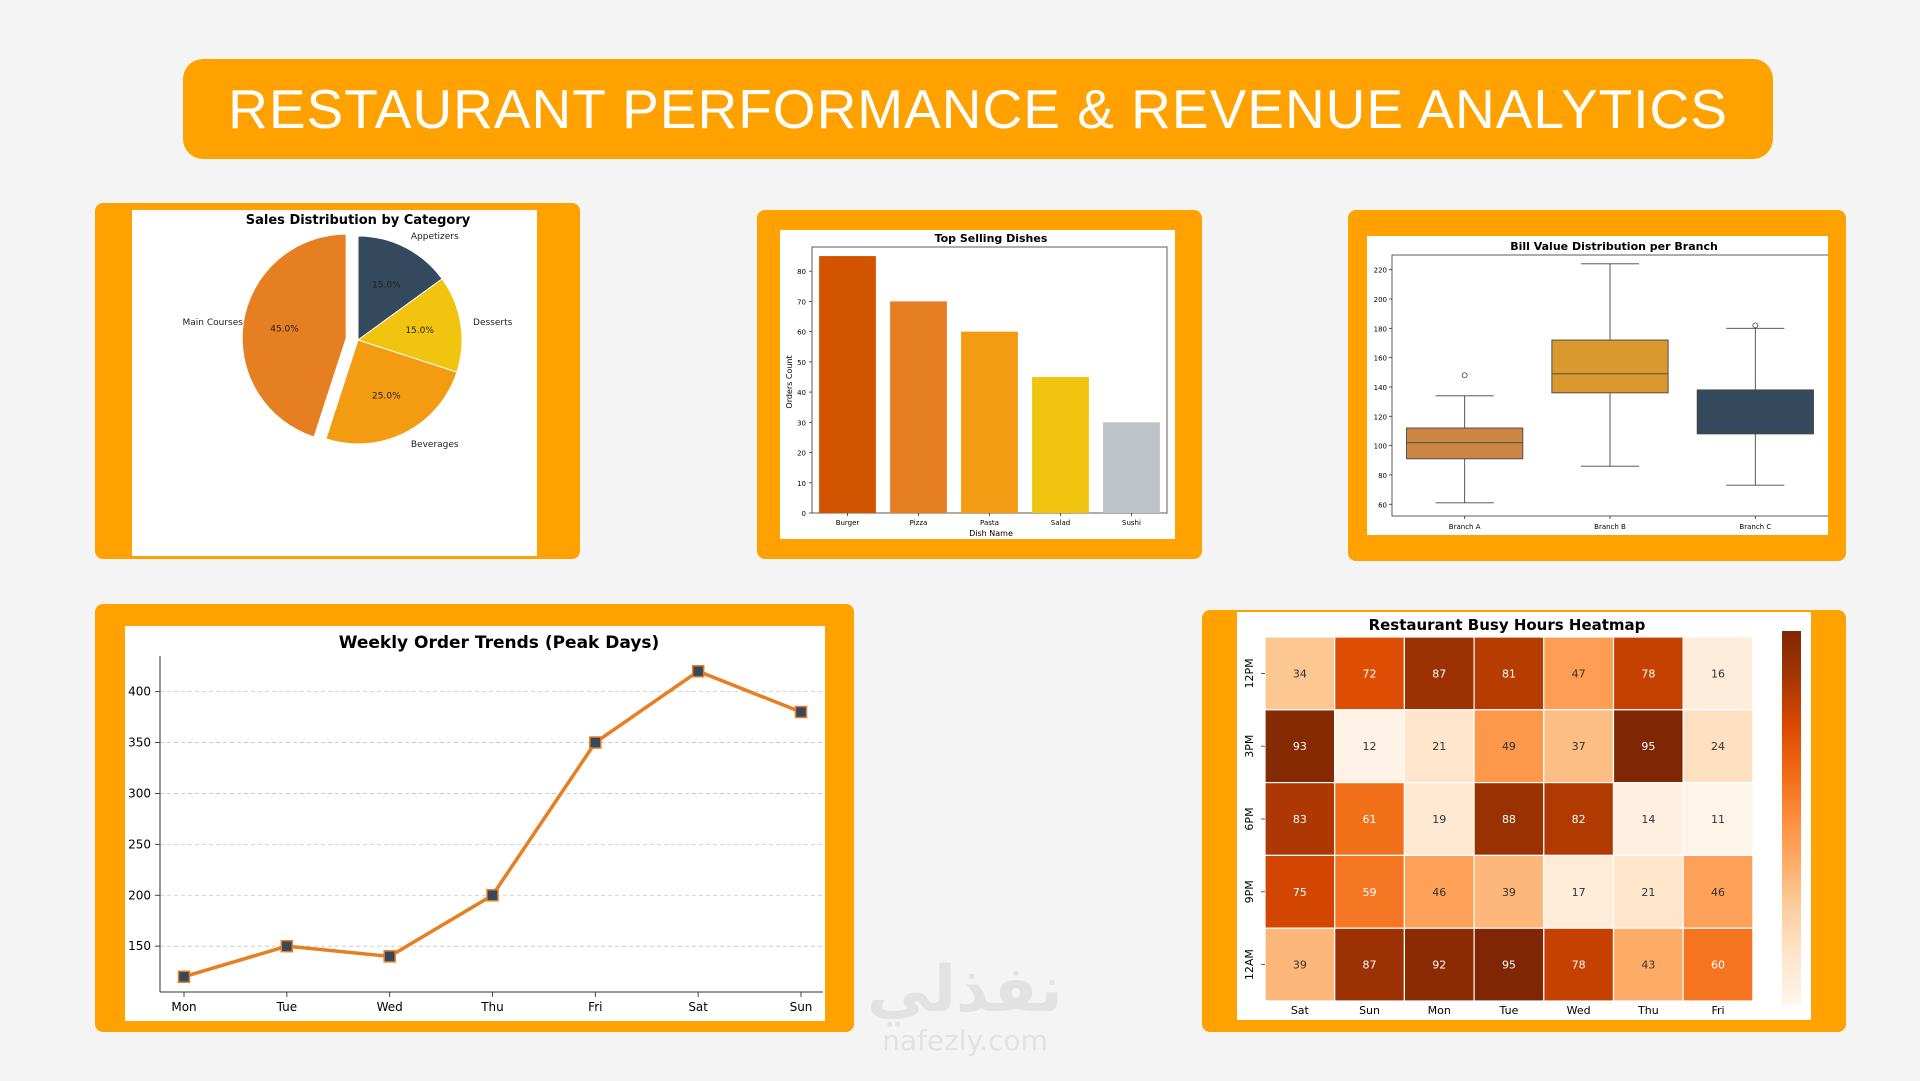 The height and width of the screenshot is (1081, 1920). I want to click on bar-y-tick-label: 10, so click(801, 484).